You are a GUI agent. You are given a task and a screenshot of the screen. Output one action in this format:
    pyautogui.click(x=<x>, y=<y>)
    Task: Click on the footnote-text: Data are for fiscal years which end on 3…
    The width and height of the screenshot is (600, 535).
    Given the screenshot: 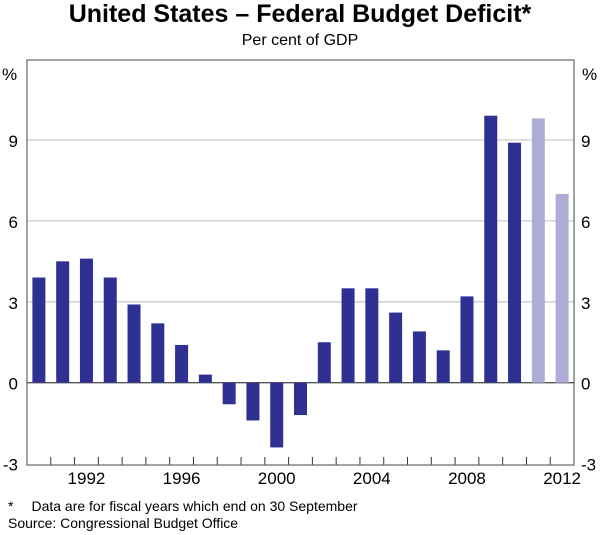 What is the action you would take?
    pyautogui.click(x=194, y=506)
    